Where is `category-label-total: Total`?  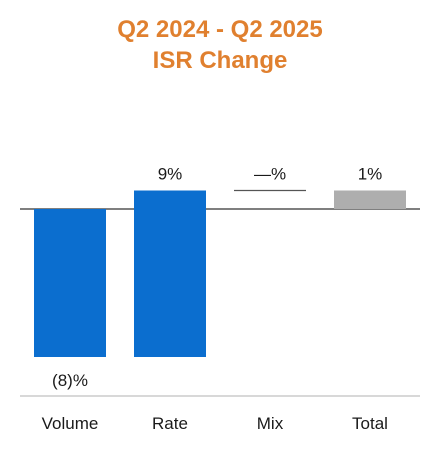 category-label-total: Total is located at coordinates (370, 423).